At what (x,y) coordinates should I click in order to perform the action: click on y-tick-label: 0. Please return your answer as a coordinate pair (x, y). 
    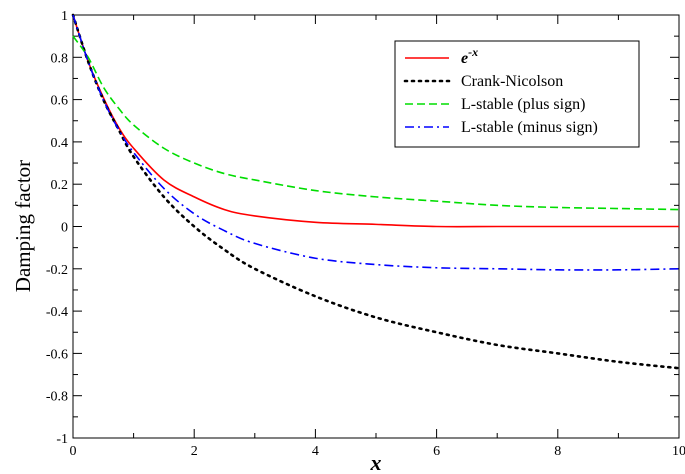
    Looking at the image, I should click on (64, 228).